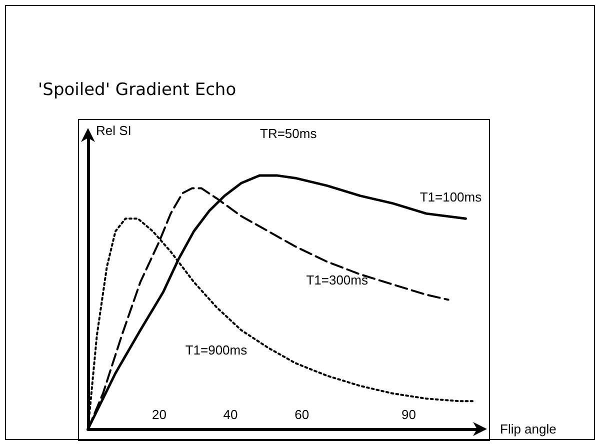  Describe the element at coordinates (289, 133) in the screenshot. I see `text: TR=50ms` at that location.